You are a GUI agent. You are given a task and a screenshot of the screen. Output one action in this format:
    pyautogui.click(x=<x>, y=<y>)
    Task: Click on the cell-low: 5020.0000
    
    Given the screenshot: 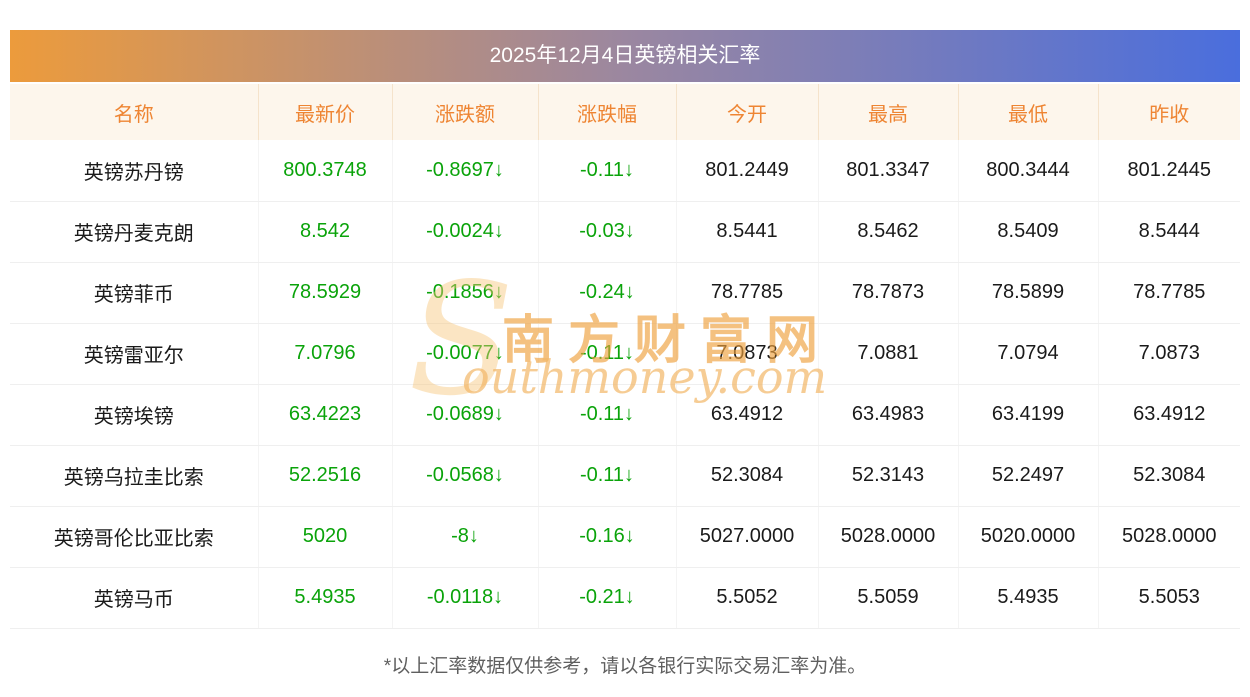 What is the action you would take?
    pyautogui.click(x=1027, y=537)
    